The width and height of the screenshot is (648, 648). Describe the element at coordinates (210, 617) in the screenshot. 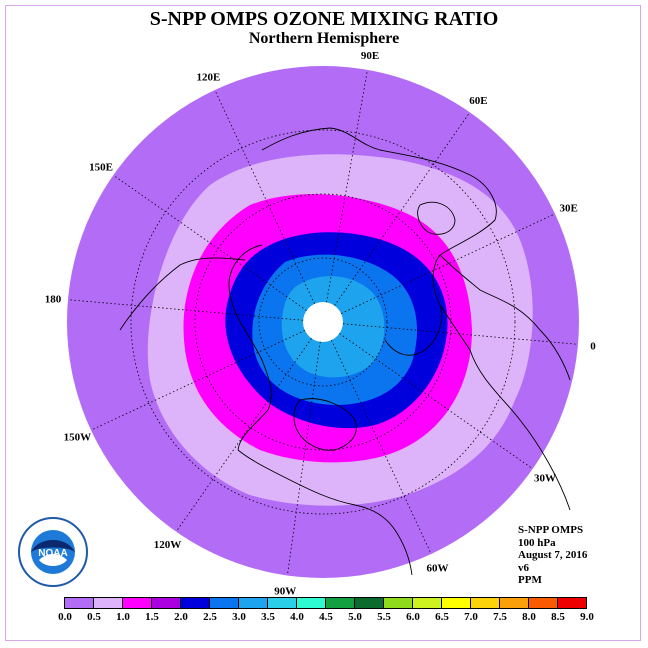

I see `colorbar-tick-label: 2.5` at that location.